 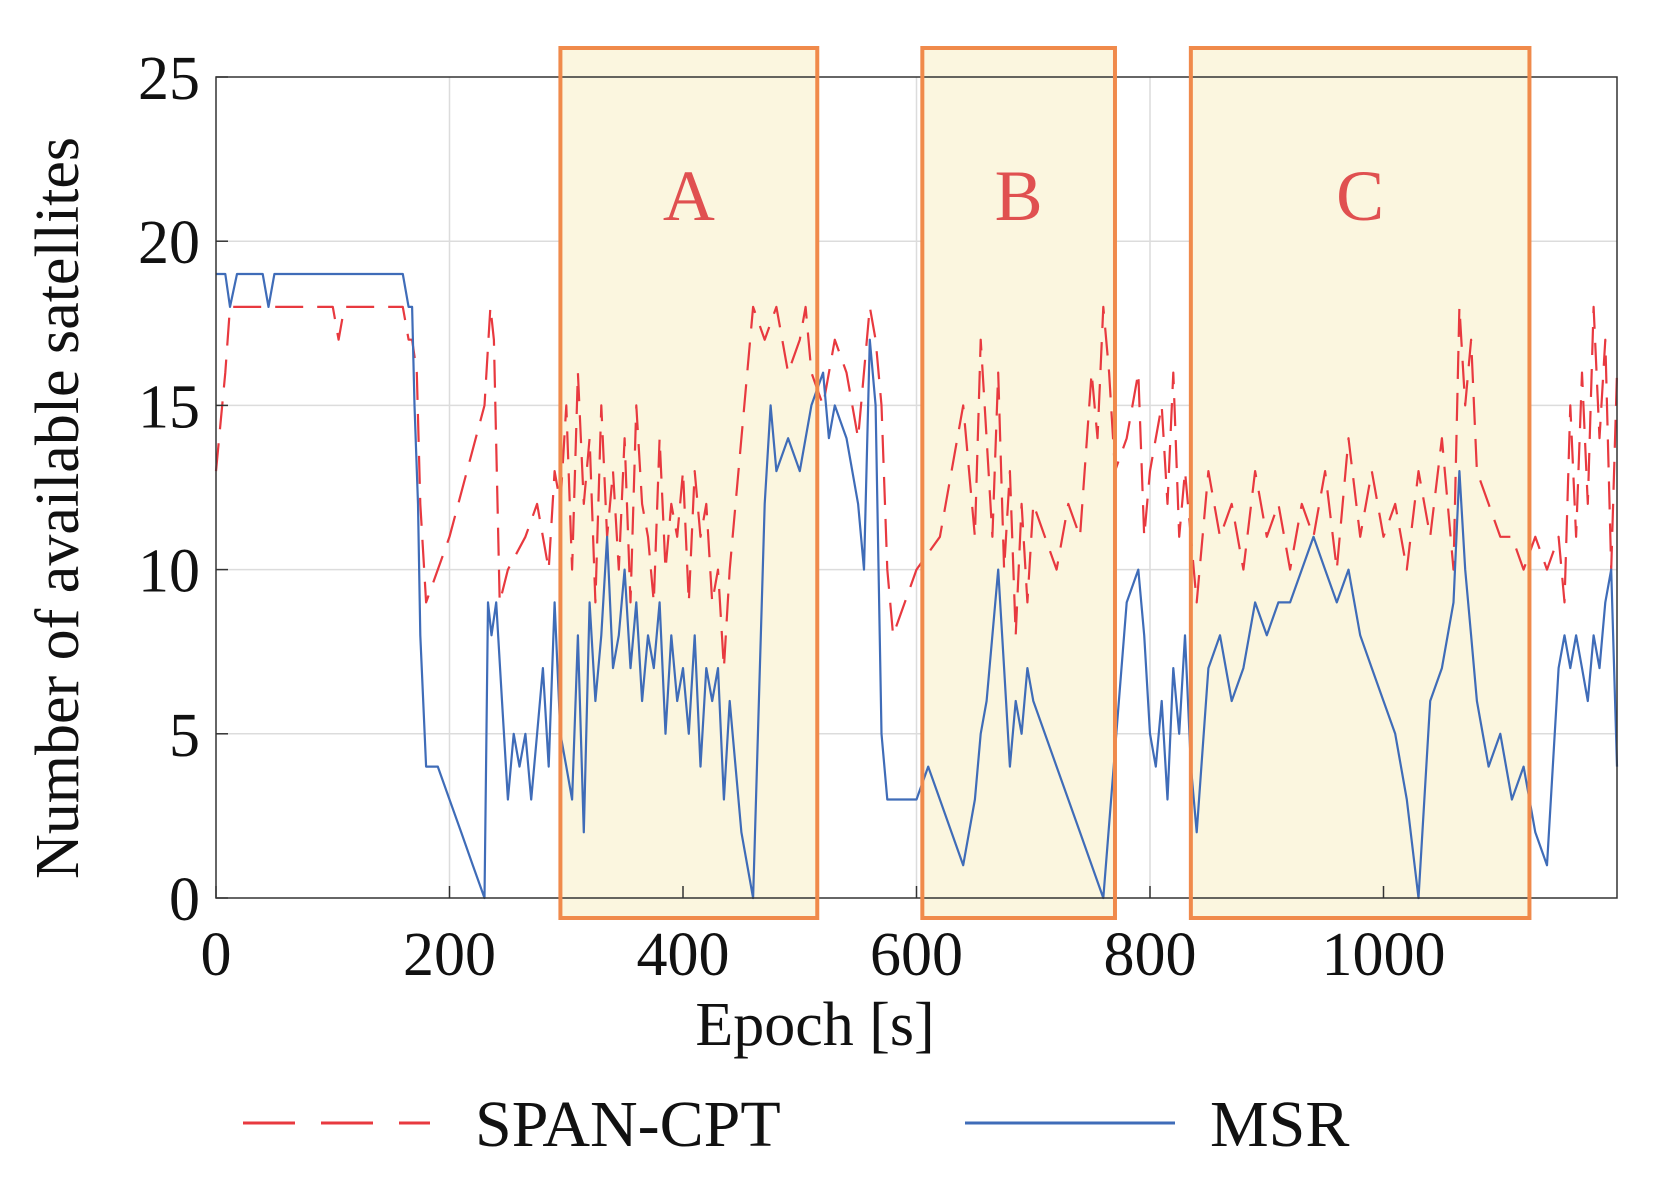 I want to click on region-label-b: B, so click(x=1019, y=196).